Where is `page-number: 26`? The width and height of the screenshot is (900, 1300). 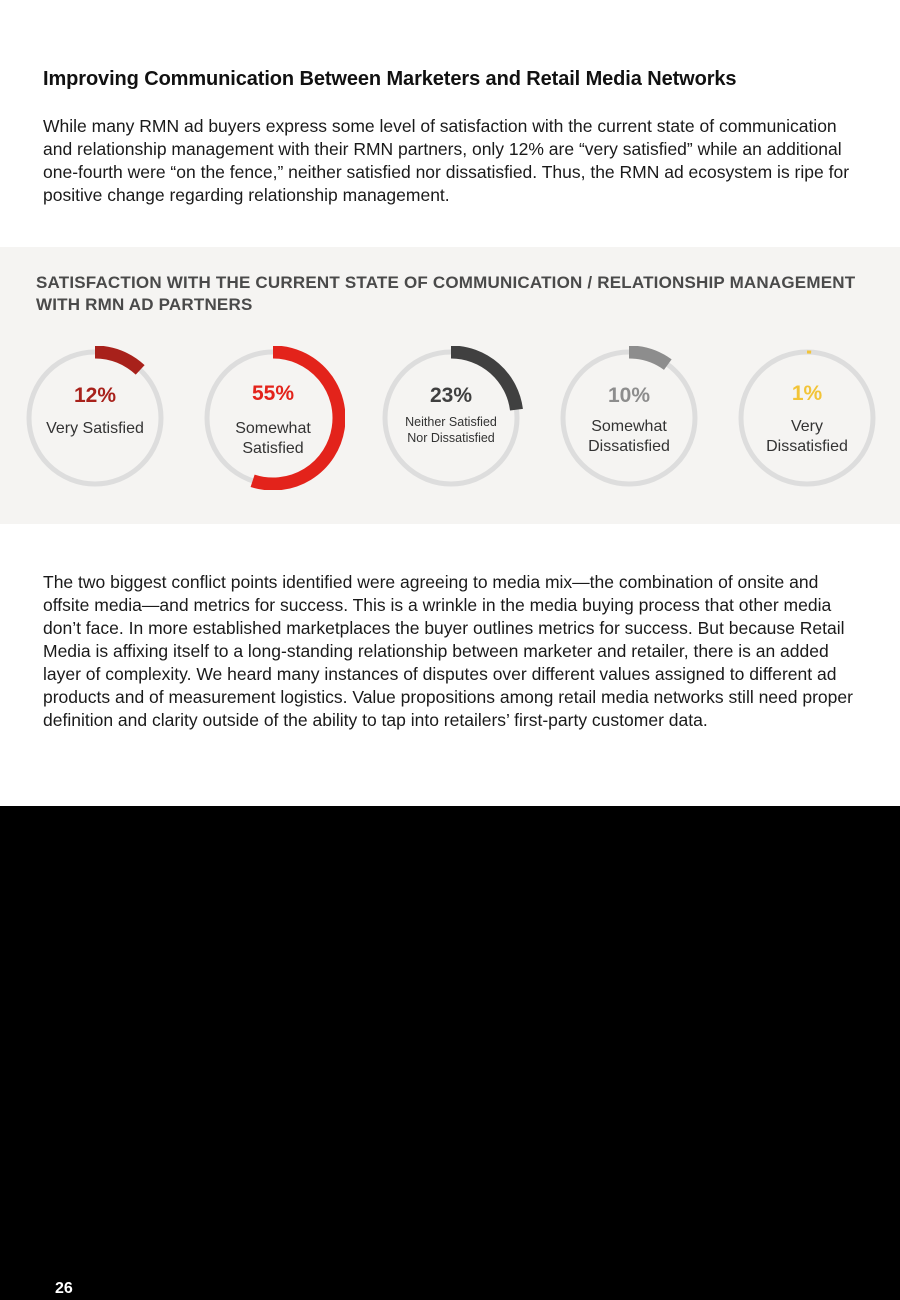
page-number: 26 is located at coordinates (64, 1288).